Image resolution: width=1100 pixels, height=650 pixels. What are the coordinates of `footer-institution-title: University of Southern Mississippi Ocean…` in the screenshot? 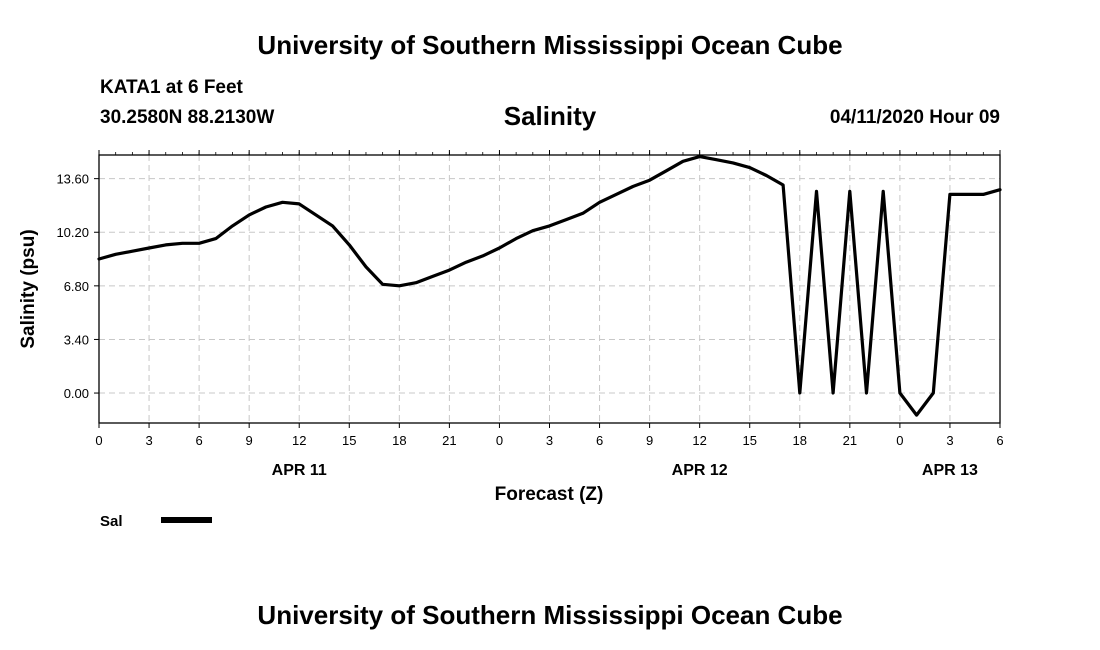 It's located at (550, 615).